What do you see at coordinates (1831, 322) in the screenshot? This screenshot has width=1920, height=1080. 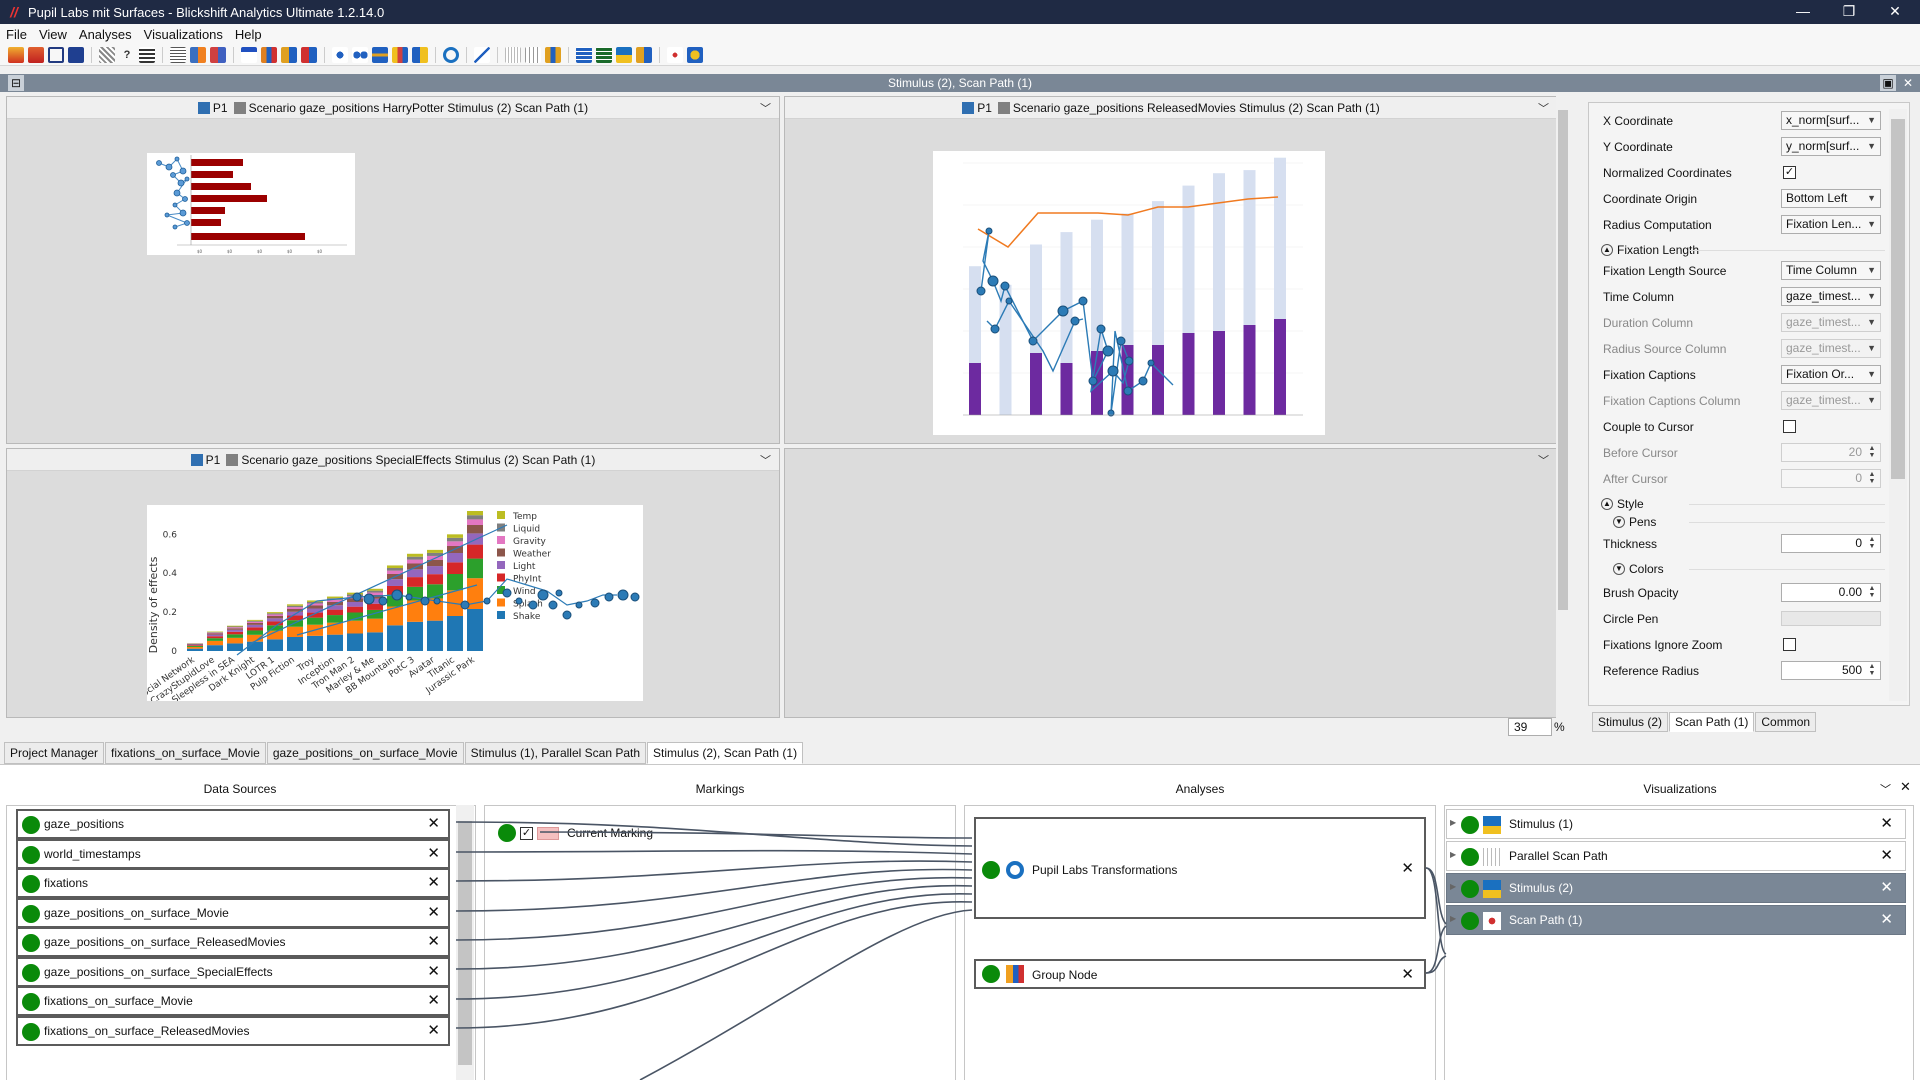 I see `duration-column-select: gaze_timest... ▼` at bounding box center [1831, 322].